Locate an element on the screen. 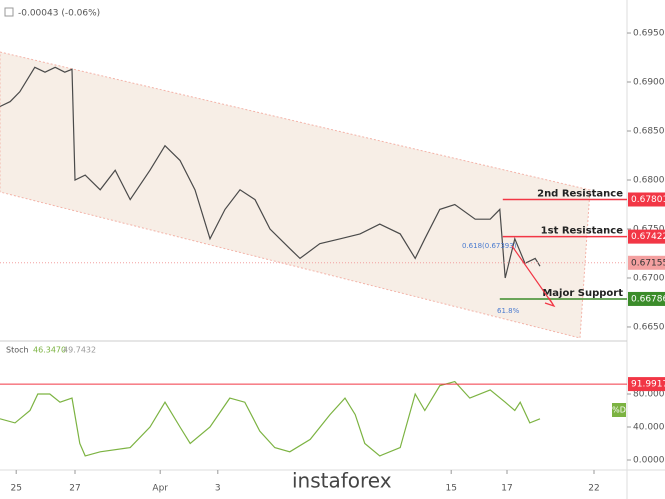  price-box-label: 0.67155 is located at coordinates (648, 263).